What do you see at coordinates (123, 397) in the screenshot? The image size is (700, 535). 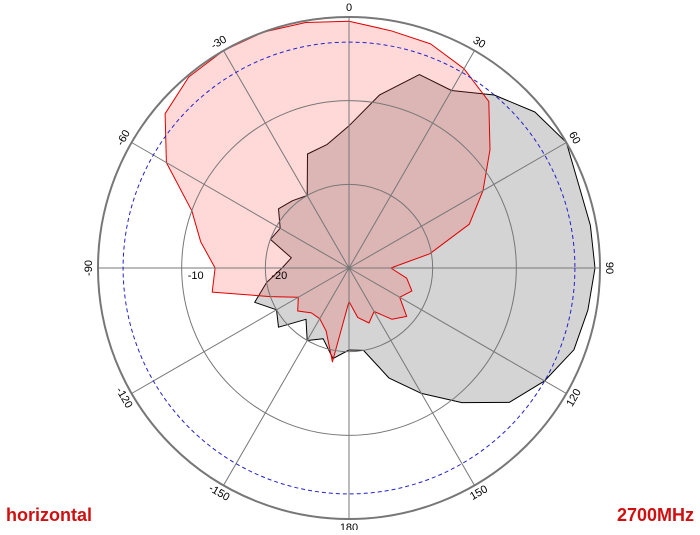 I see `angle-label: -120` at bounding box center [123, 397].